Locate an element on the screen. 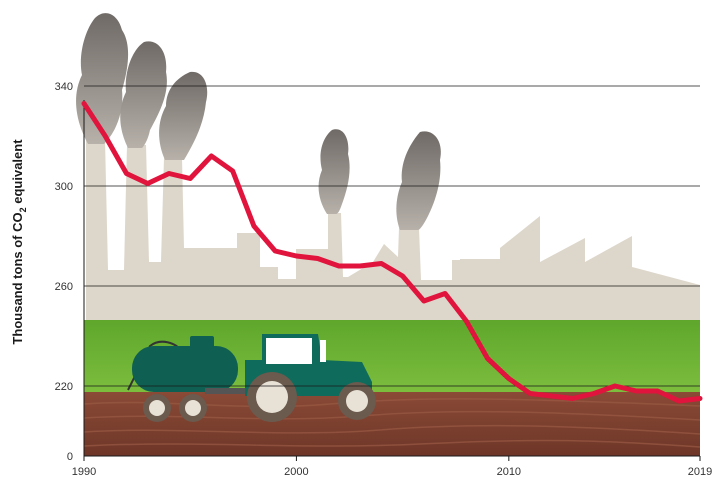 This screenshot has width=715, height=483. data-point-1993 is located at coordinates (148, 183).